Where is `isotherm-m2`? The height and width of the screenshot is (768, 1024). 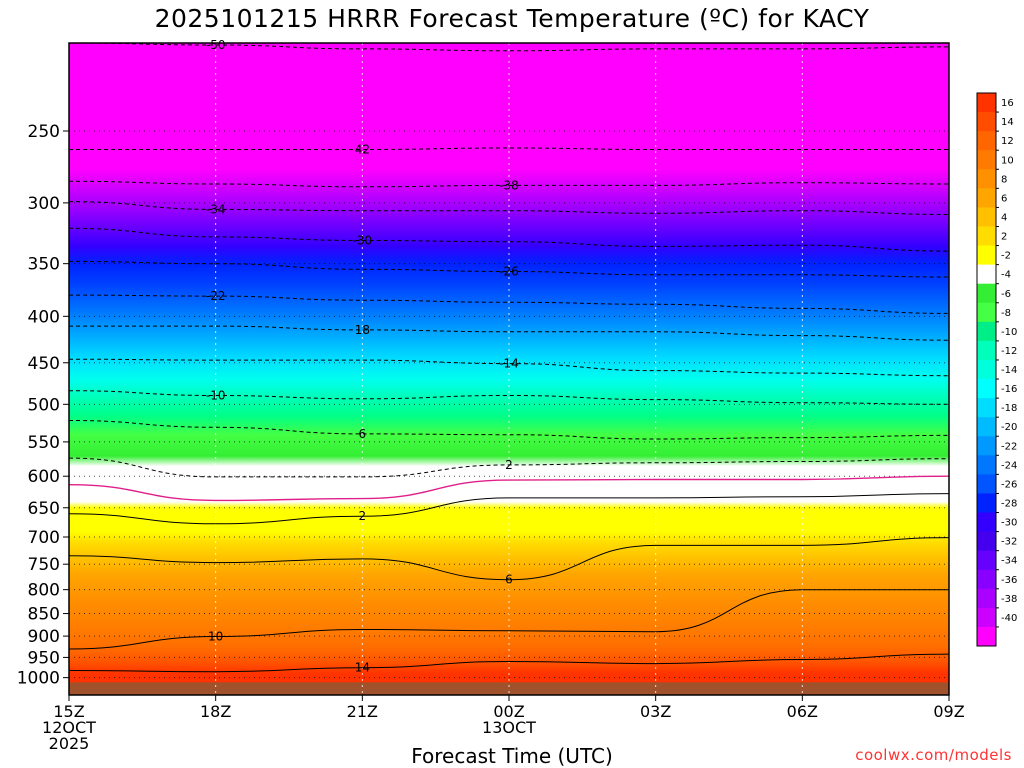 isotherm-m2 is located at coordinates (509, 467).